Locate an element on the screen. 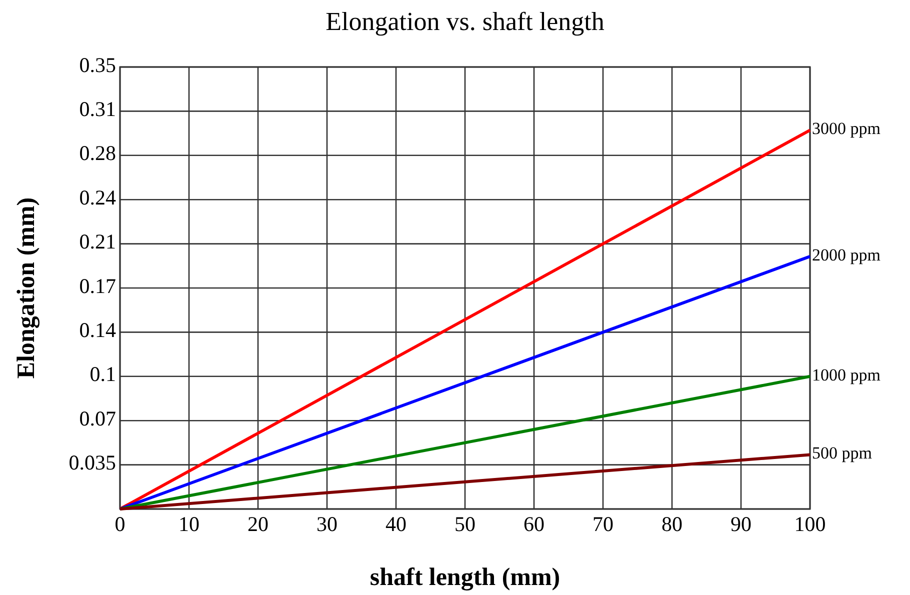 This screenshot has height=595, width=910. x-tick-label: 100 is located at coordinates (810, 524).